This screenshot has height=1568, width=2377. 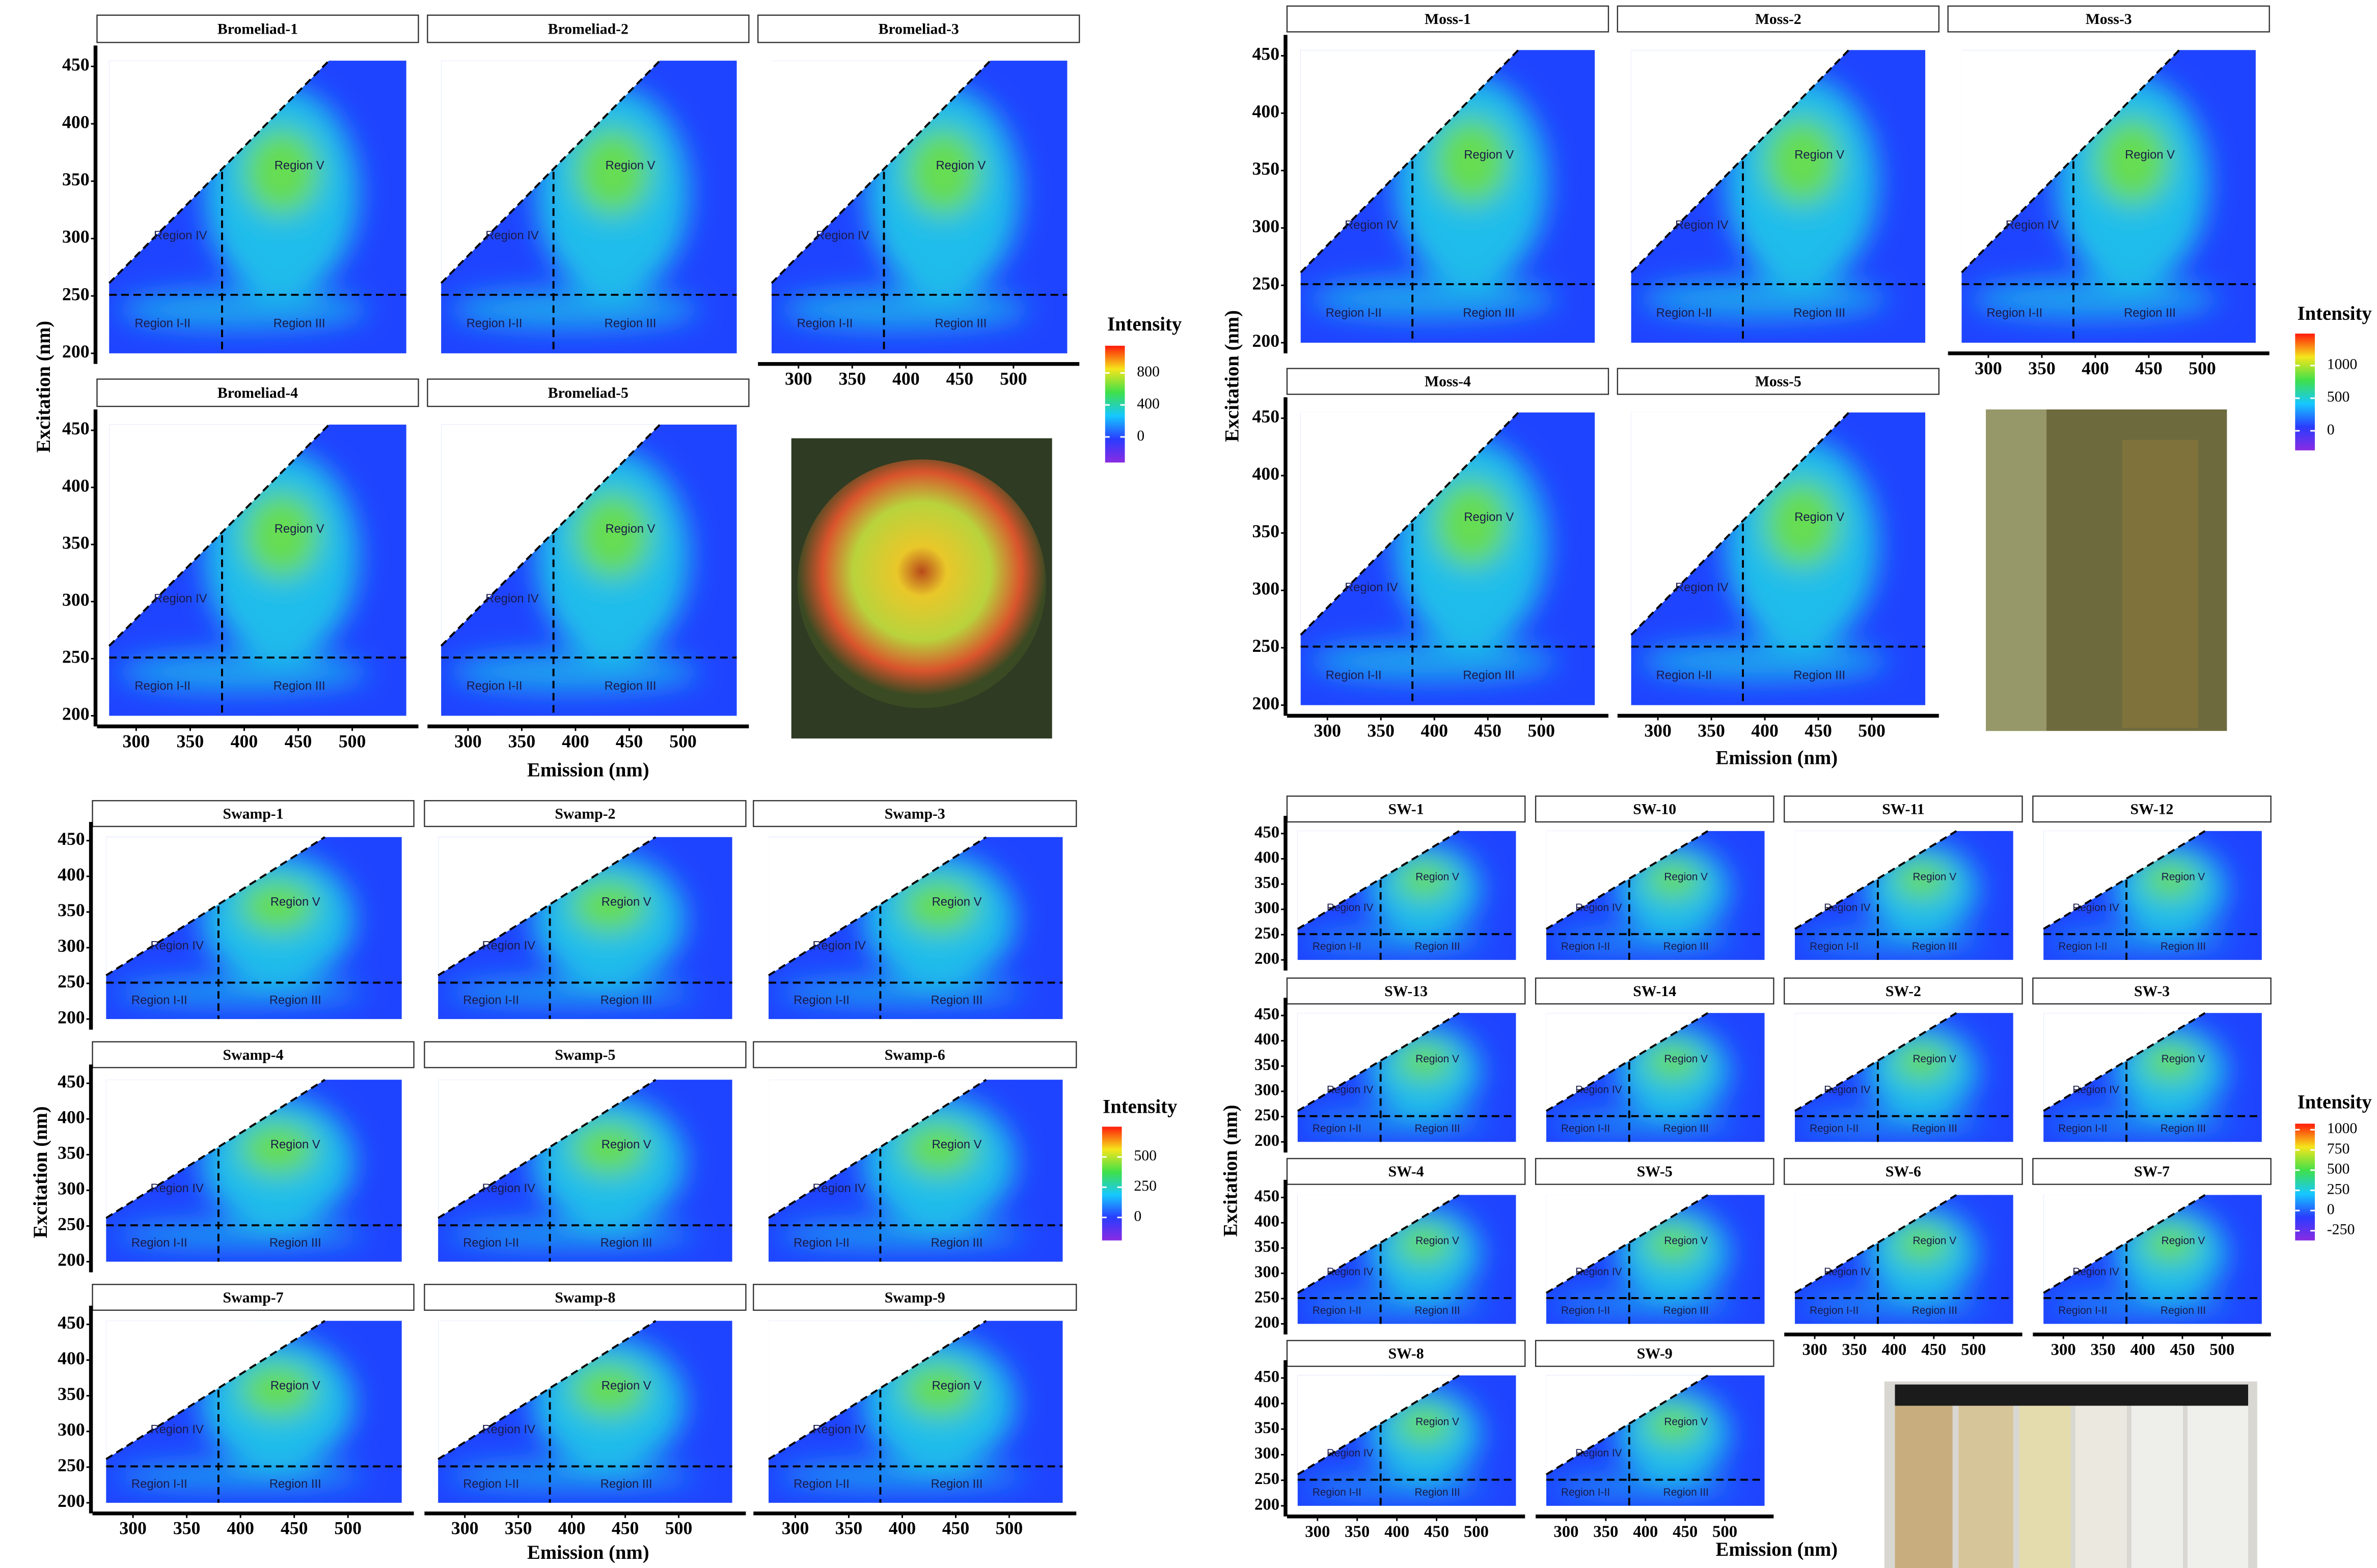 What do you see at coordinates (2109, 19) in the screenshot?
I see `panel-title: Moss-3` at bounding box center [2109, 19].